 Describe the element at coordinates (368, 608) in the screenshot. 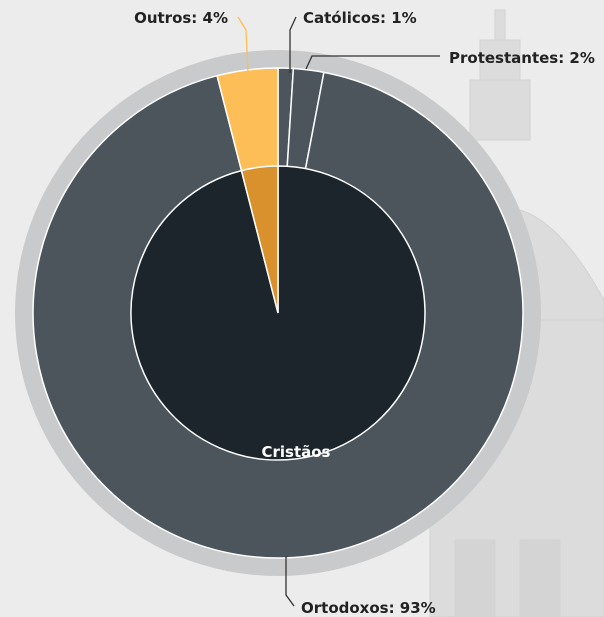

I see `label-ortodoxos: Ortodoxos: 93%` at that location.